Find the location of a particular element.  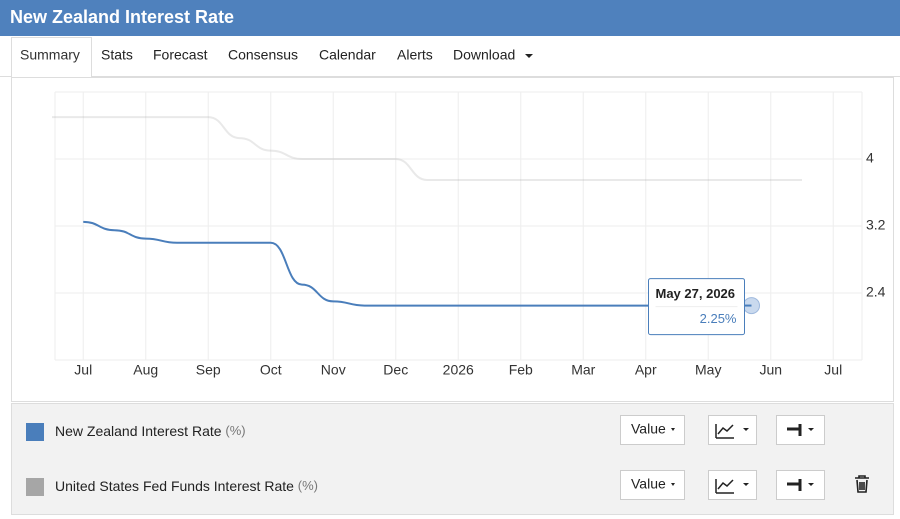

x-tick-label: Nov is located at coordinates (333, 370).